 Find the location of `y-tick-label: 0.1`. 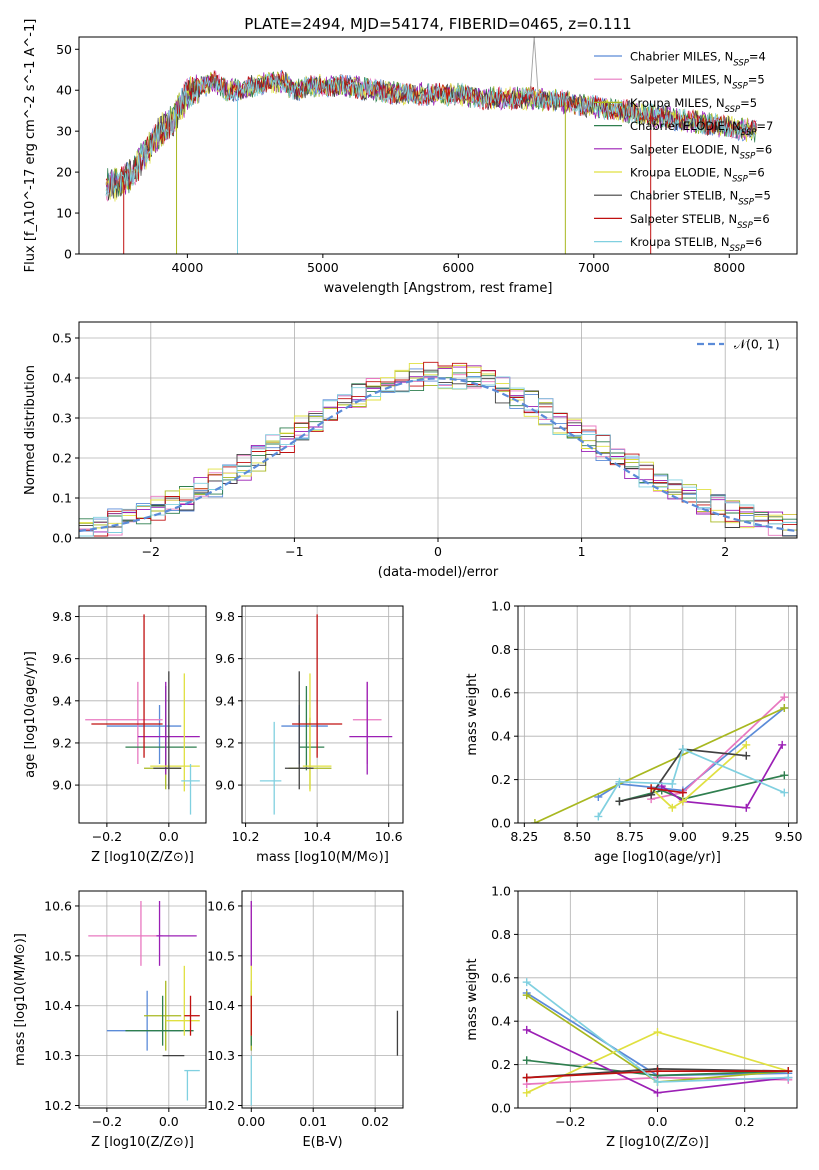

y-tick-label: 0.1 is located at coordinates (62, 498).